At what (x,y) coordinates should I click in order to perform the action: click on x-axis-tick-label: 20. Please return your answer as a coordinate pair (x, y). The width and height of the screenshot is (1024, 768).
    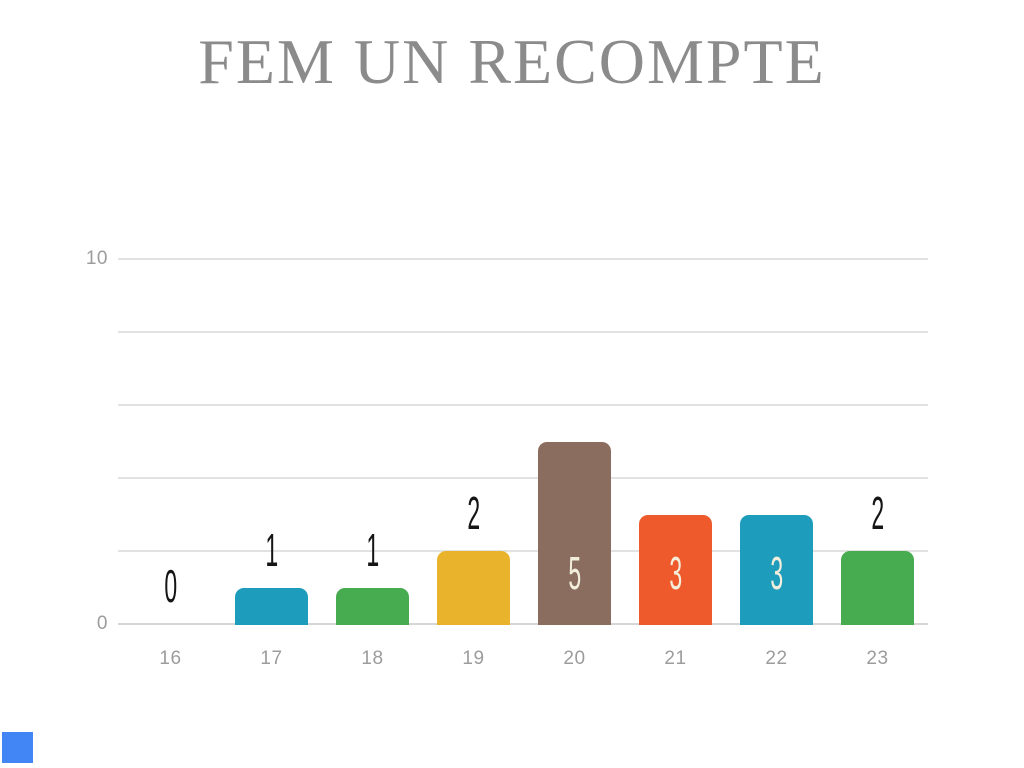
    Looking at the image, I should click on (574, 658).